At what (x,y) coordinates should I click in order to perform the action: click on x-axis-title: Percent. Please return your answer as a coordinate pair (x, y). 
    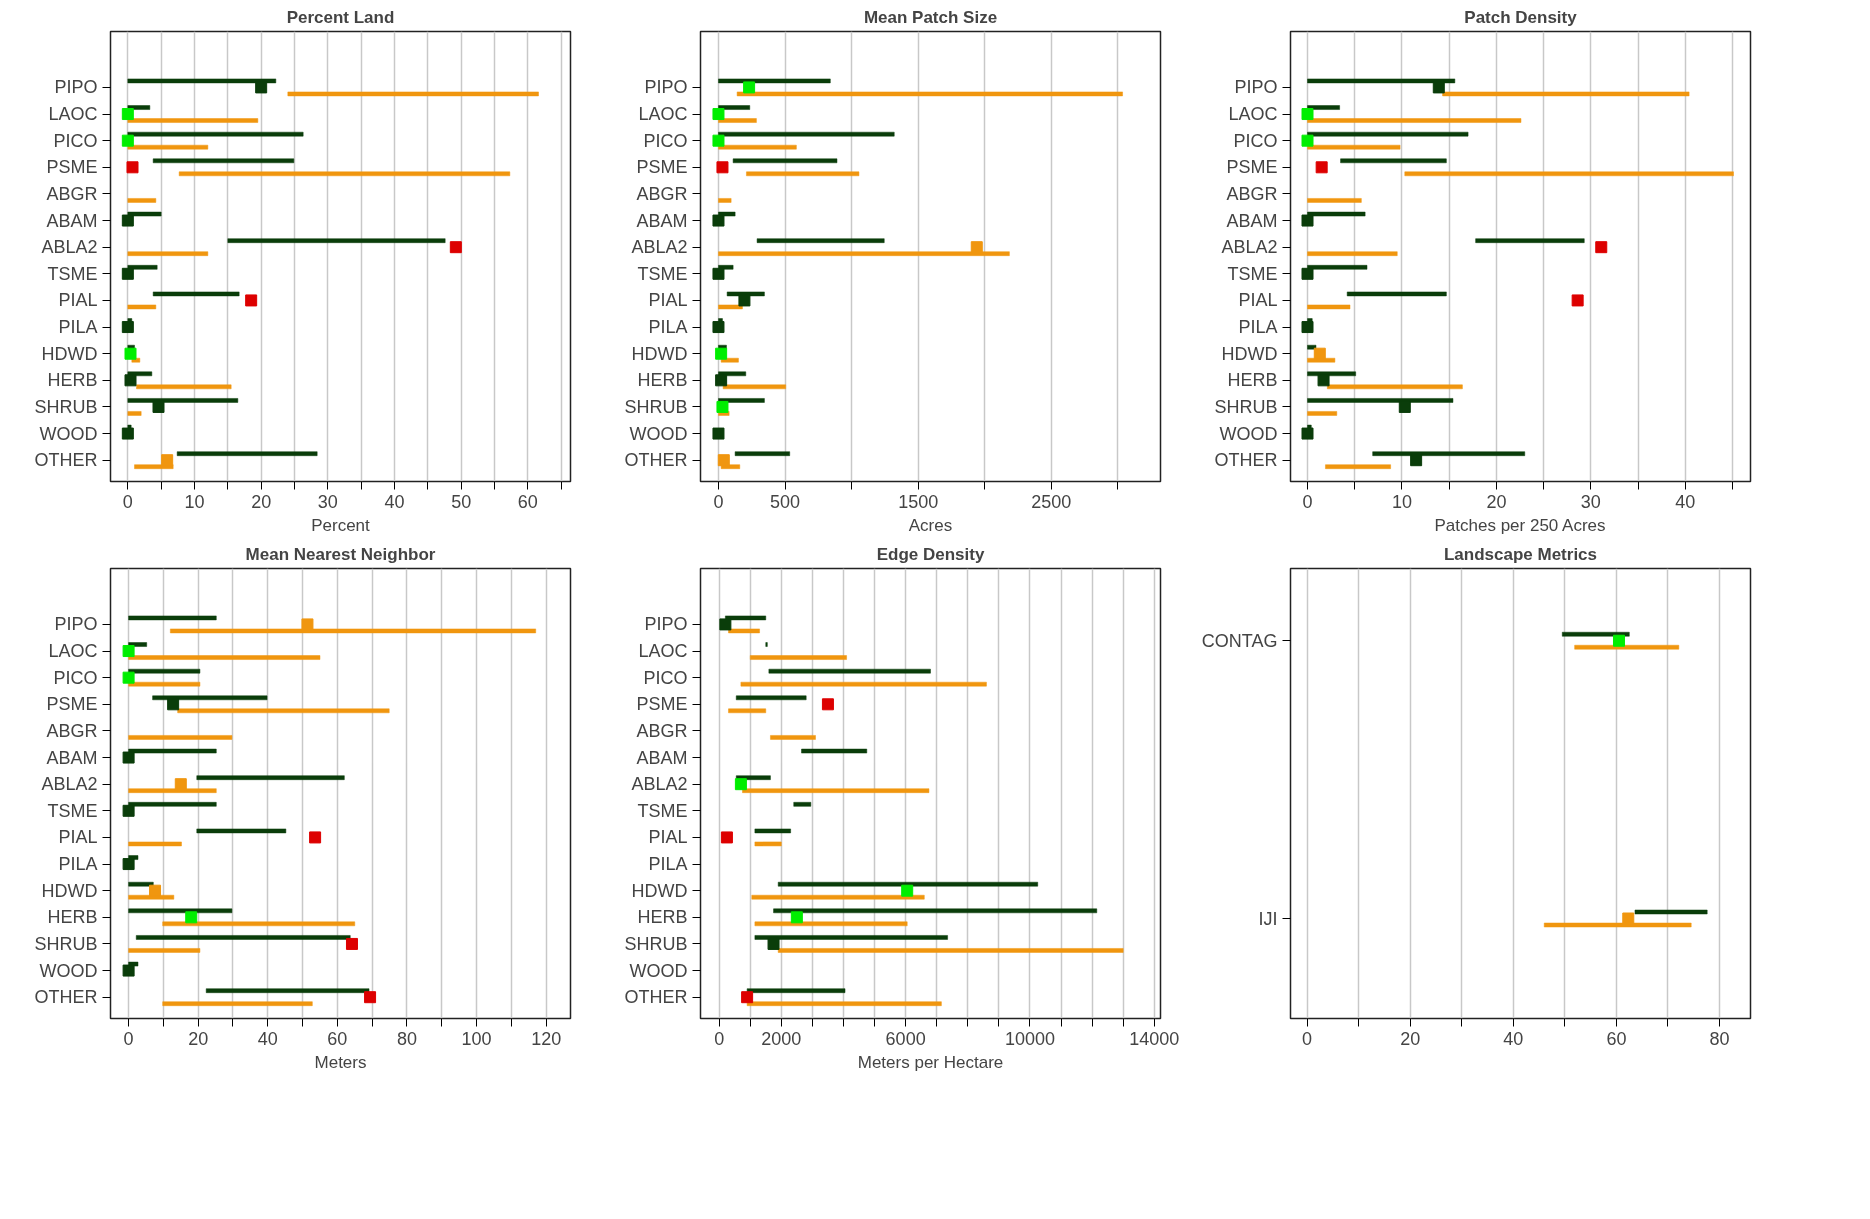
    Looking at the image, I should click on (341, 525).